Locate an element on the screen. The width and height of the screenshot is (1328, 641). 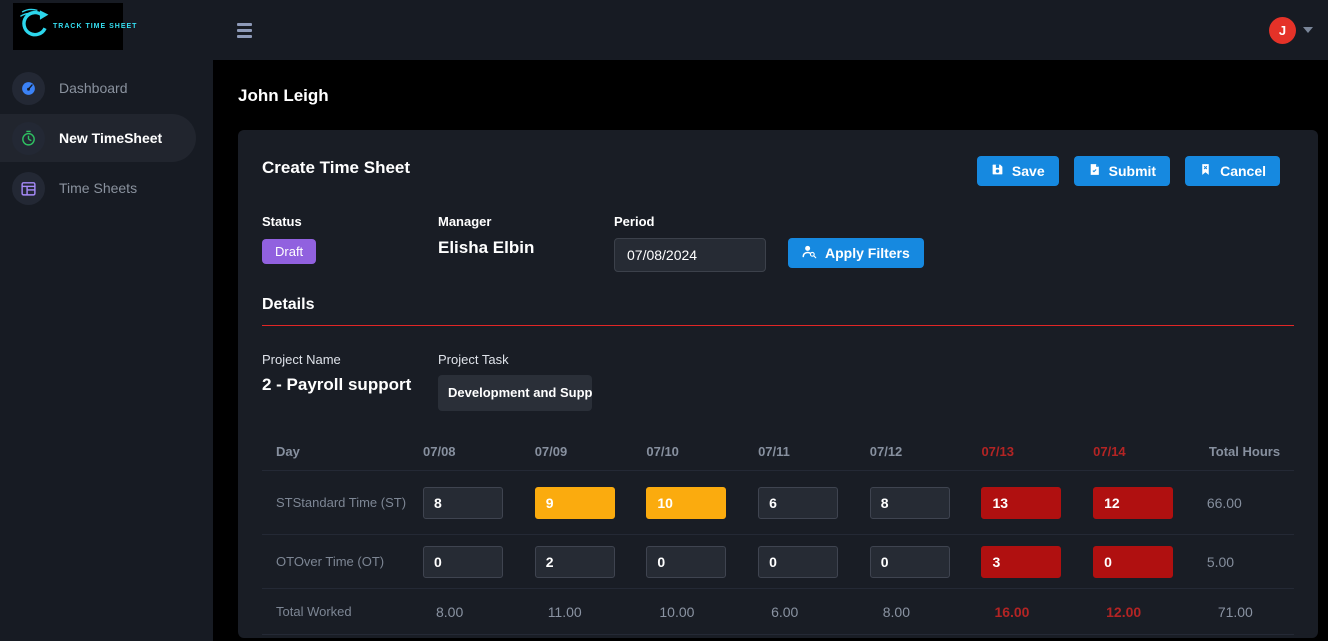
avatar: J is located at coordinates (1282, 30).